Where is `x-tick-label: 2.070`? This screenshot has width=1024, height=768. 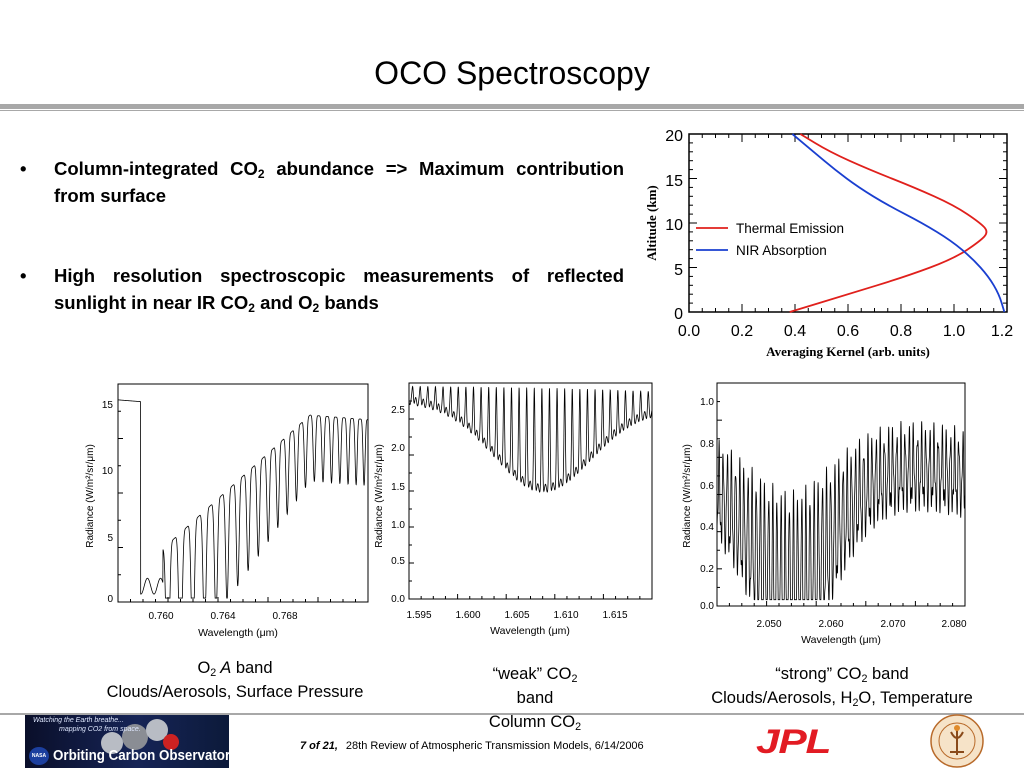
x-tick-label: 2.070 is located at coordinates (892, 624).